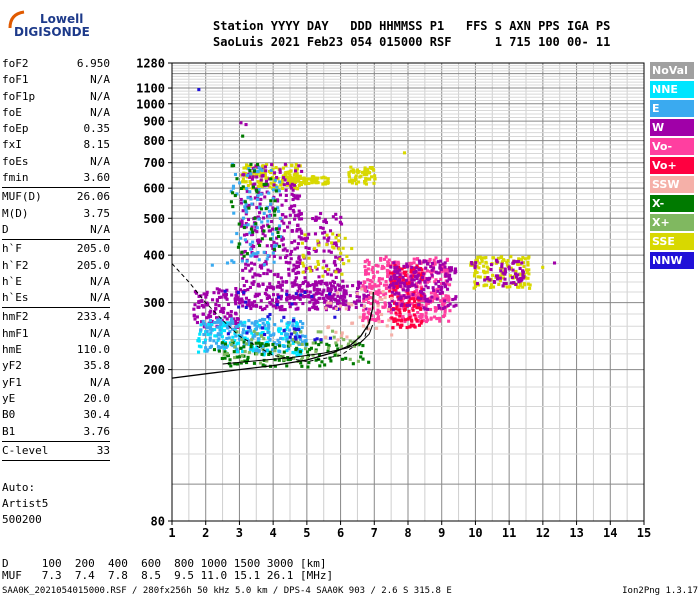 This screenshot has width=700, height=600. What do you see at coordinates (100, 229) in the screenshot?
I see `param-value: N/A` at bounding box center [100, 229].